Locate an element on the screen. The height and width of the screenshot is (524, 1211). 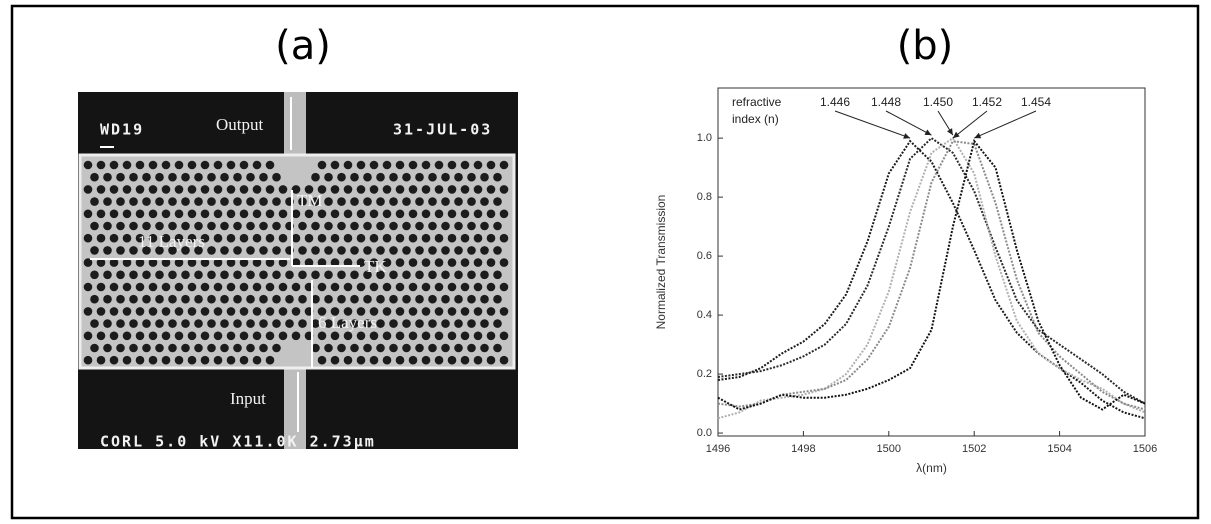
label-arrow is located at coordinates (908, 123).